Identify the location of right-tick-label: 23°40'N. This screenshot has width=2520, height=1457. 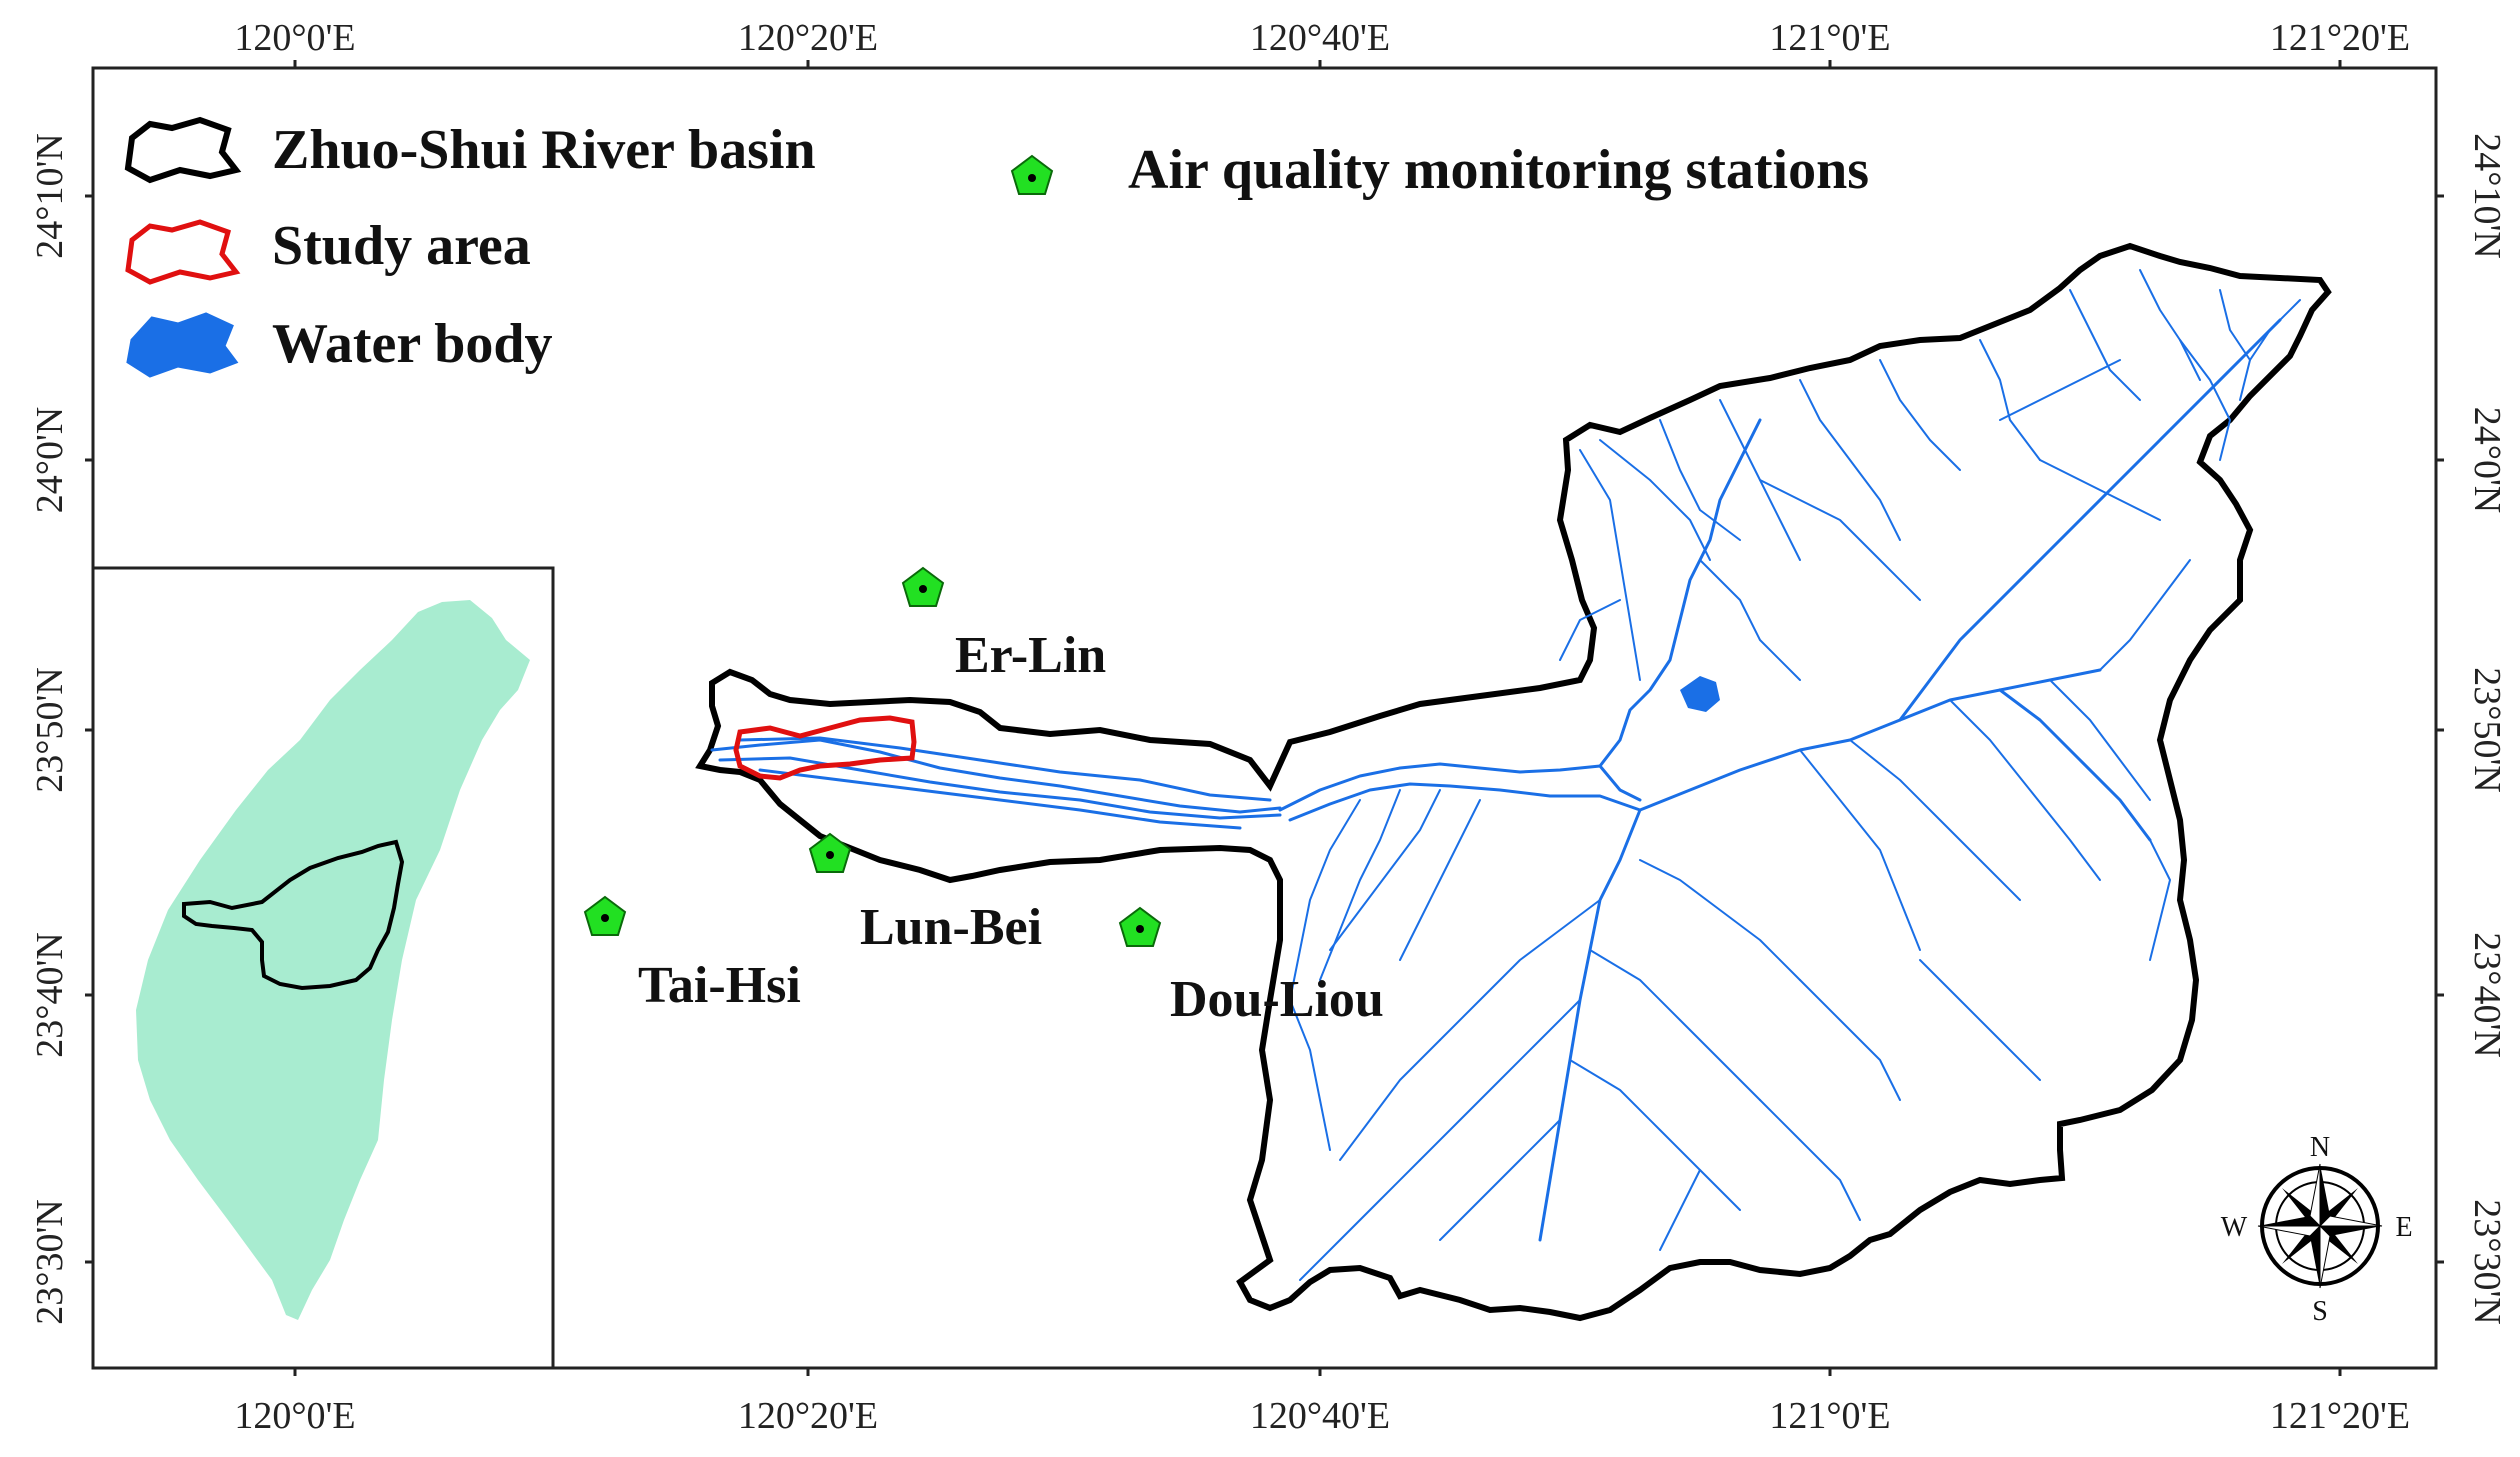
(2487, 995).